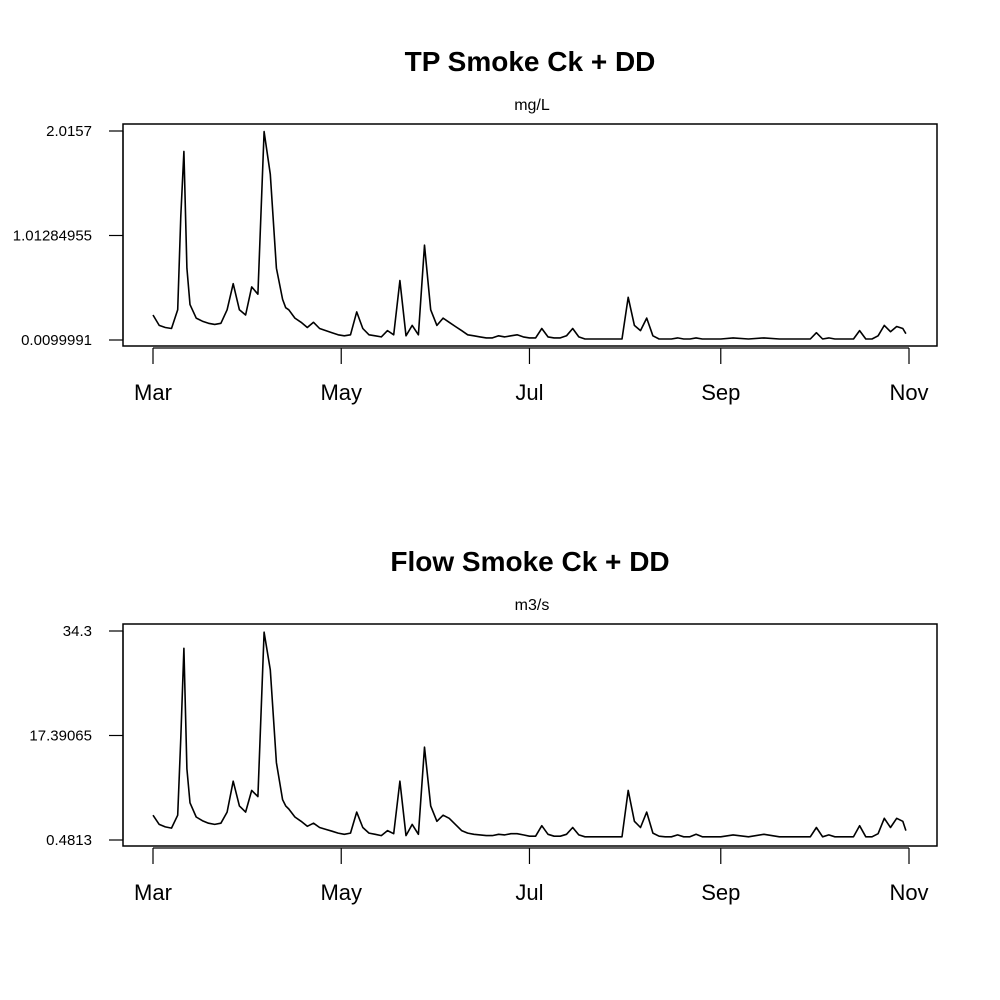 The width and height of the screenshot is (1000, 1000). What do you see at coordinates (532, 105) in the screenshot?
I see `chart-subtitle: mg/L` at bounding box center [532, 105].